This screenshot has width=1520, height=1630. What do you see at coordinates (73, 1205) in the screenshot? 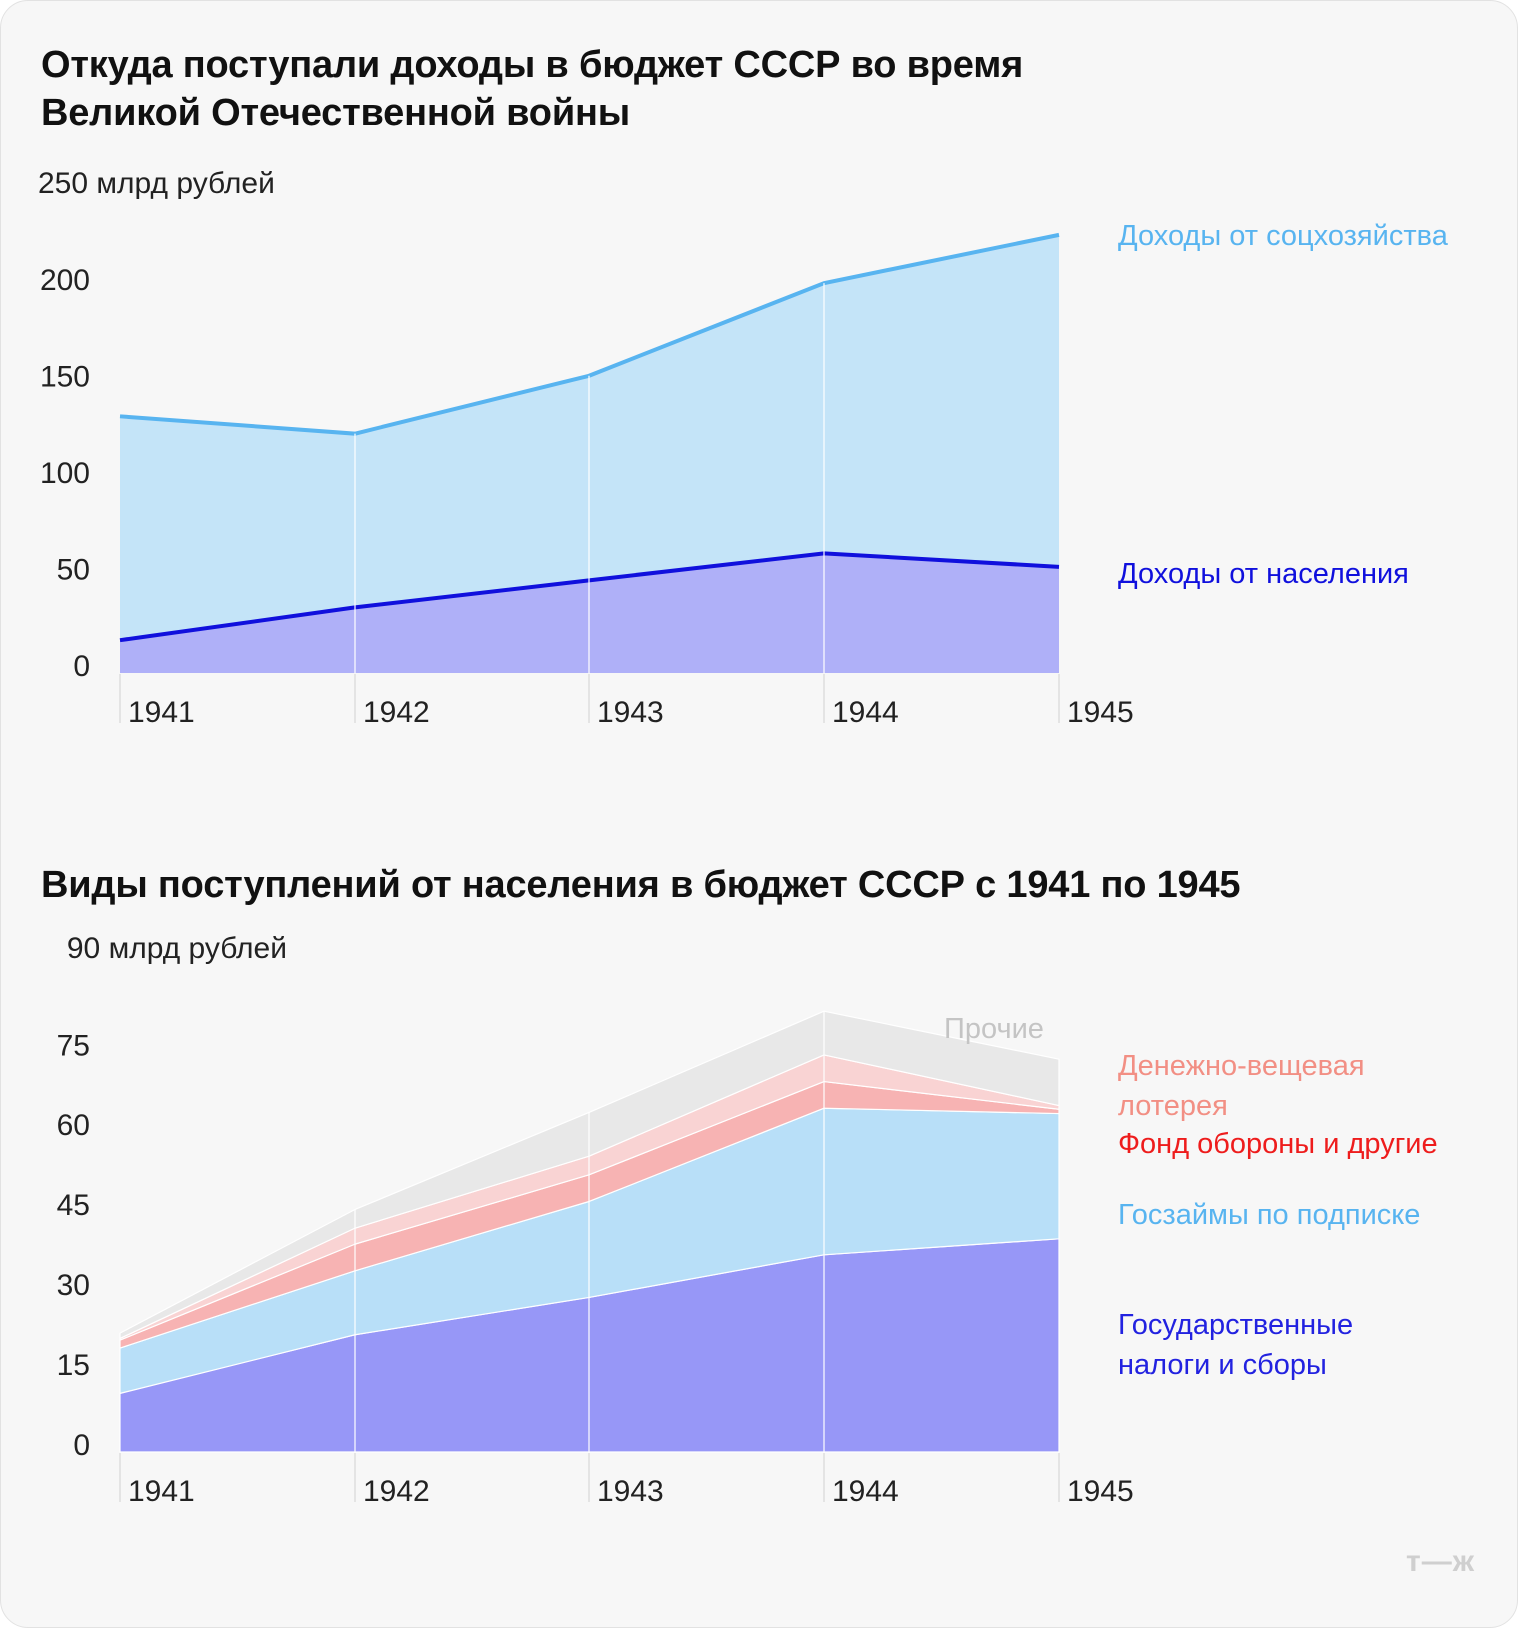
I see `y-tick-label: 45` at bounding box center [73, 1205].